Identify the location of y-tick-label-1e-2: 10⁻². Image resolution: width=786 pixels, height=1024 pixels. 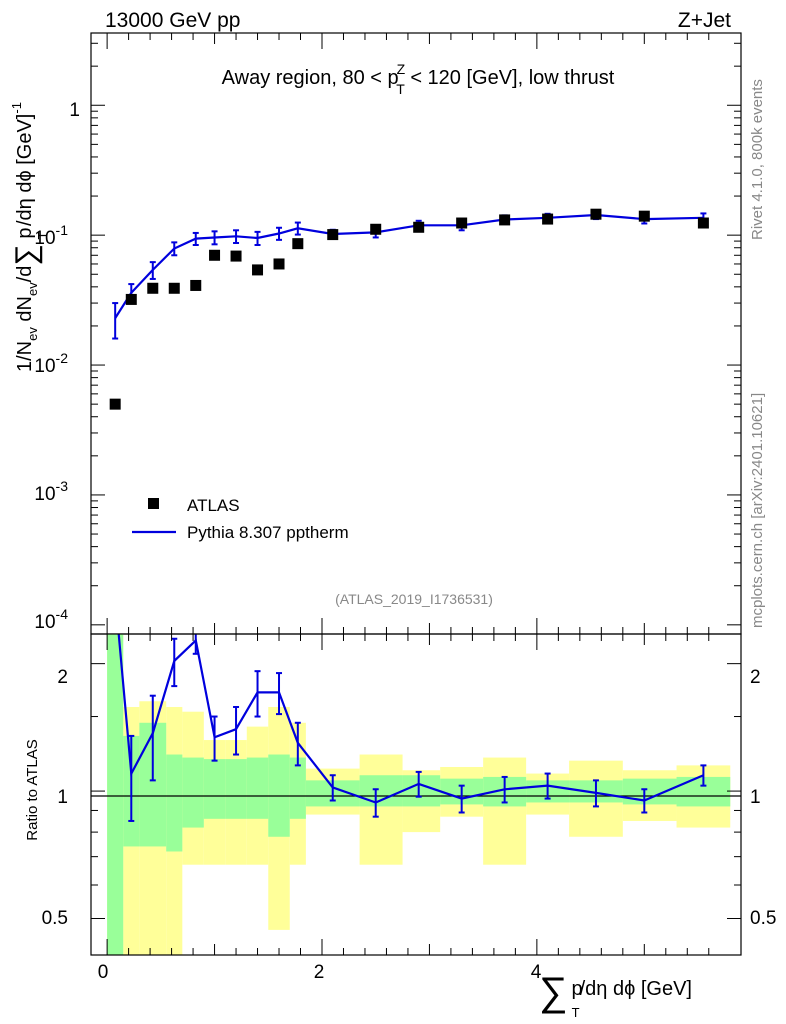
(51, 363).